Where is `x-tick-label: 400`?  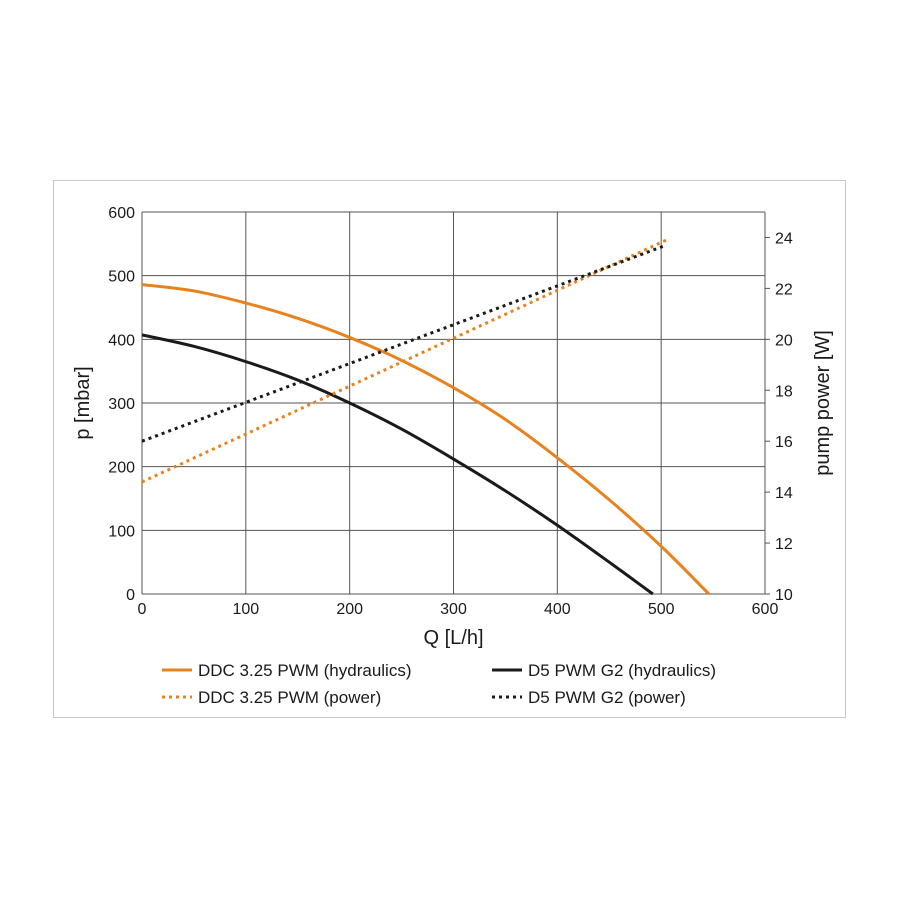
x-tick-label: 400 is located at coordinates (557, 609).